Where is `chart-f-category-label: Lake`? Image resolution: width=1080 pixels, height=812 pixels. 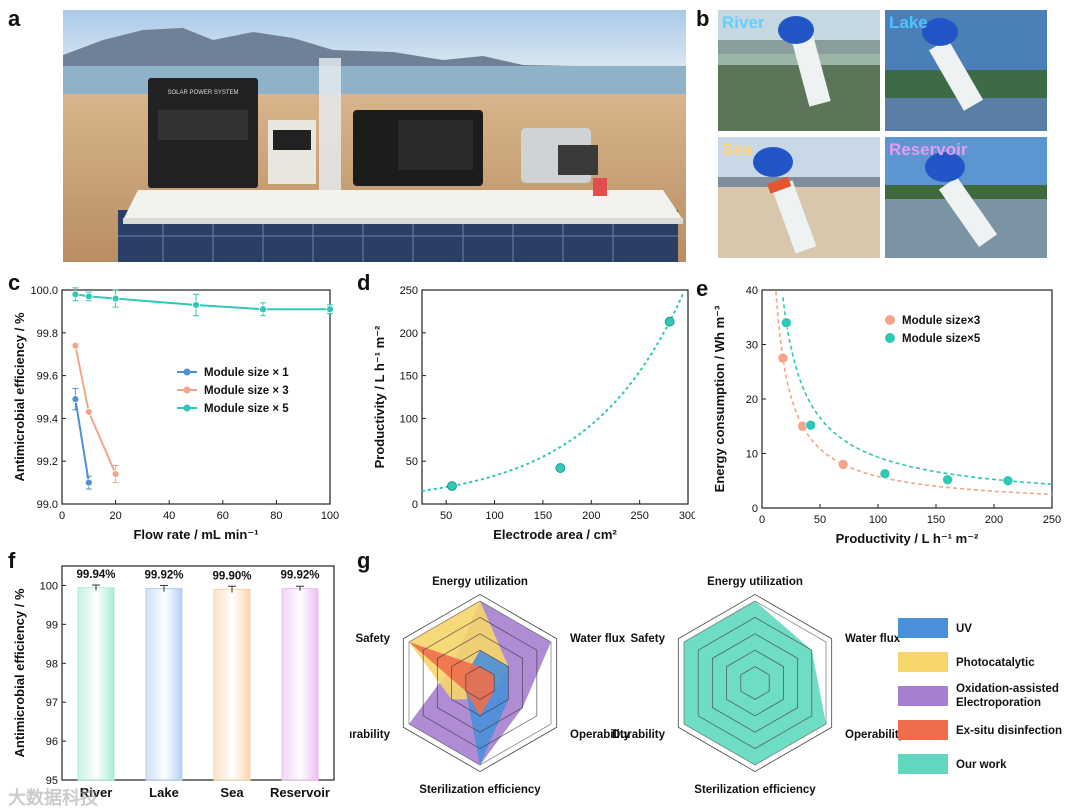
chart-f-category-label: Lake is located at coordinates (164, 792).